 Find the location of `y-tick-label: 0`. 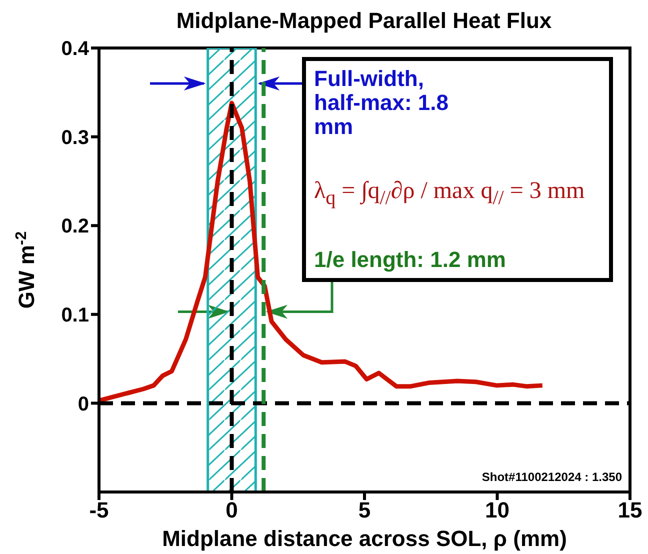

y-tick-label: 0 is located at coordinates (83, 404).